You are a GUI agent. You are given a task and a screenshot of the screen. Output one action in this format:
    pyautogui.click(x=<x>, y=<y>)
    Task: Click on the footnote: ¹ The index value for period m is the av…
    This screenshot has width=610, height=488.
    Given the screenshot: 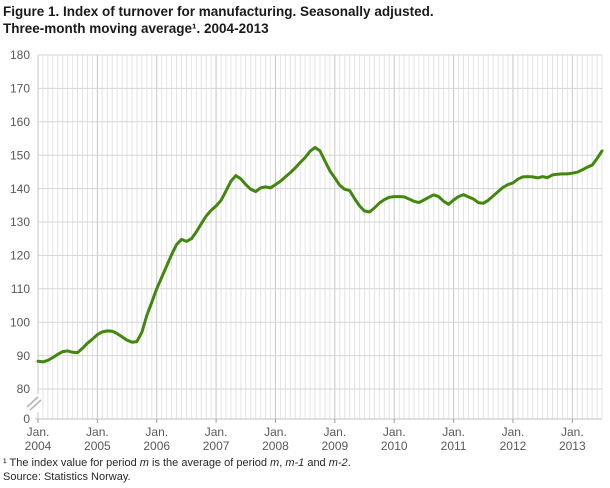 What is the action you would take?
    pyautogui.click(x=177, y=470)
    